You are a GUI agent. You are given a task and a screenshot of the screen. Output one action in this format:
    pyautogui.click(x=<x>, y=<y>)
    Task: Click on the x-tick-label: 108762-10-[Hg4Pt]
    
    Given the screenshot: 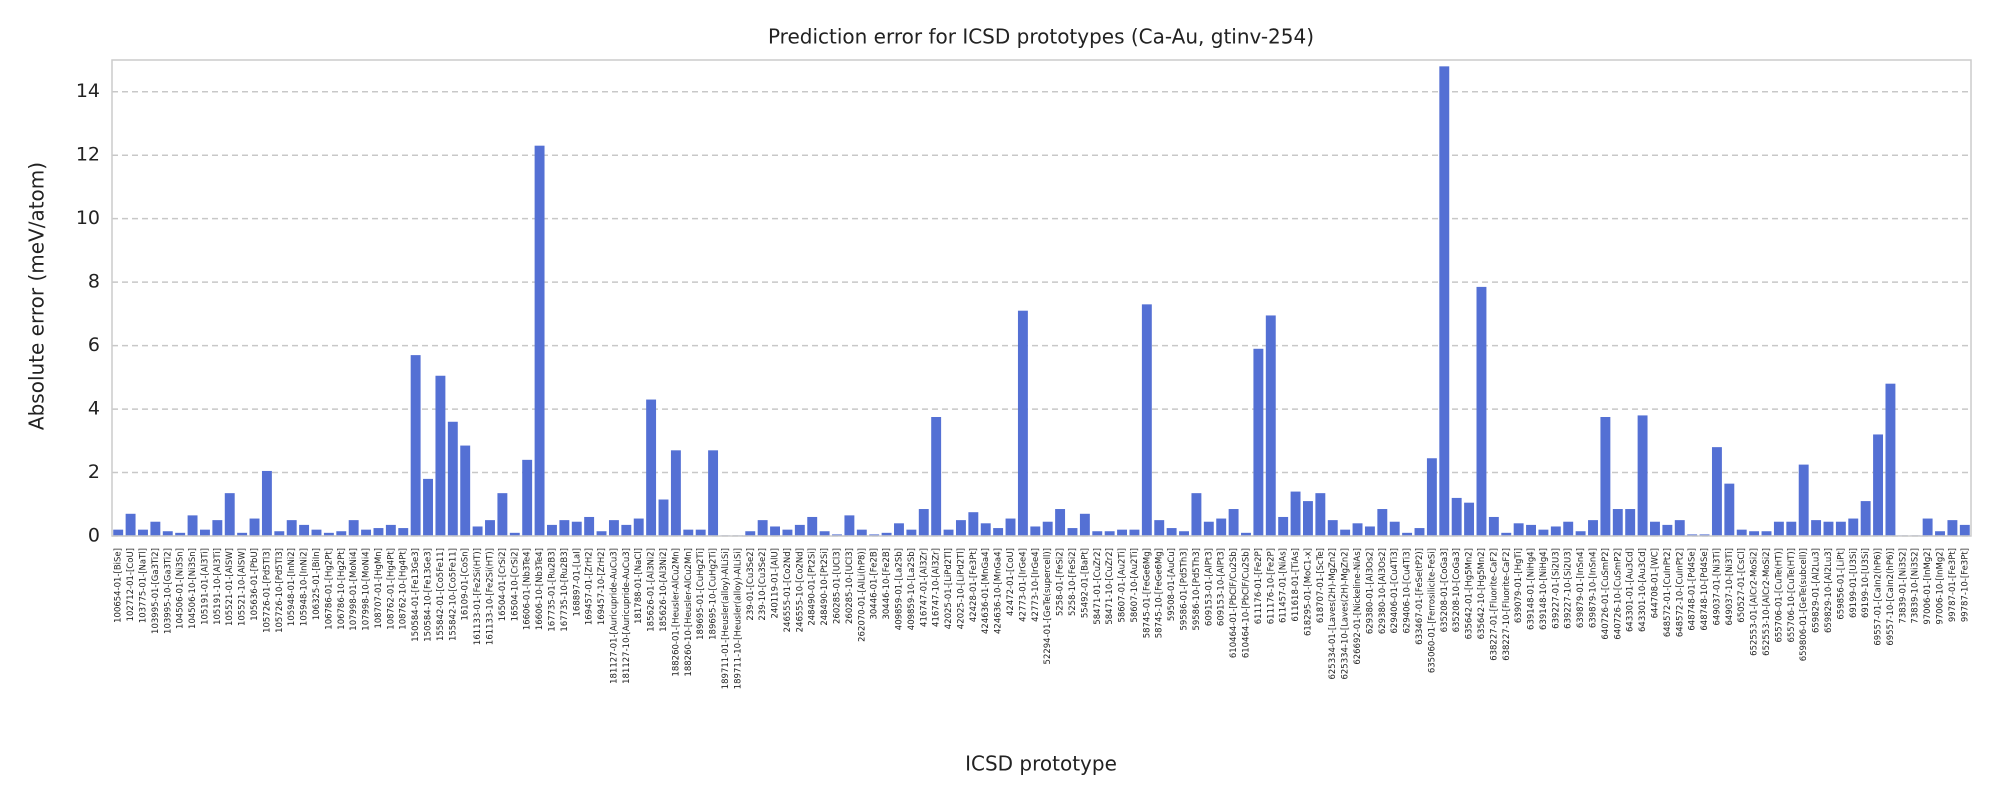 What is the action you would take?
    pyautogui.click(x=404, y=589)
    